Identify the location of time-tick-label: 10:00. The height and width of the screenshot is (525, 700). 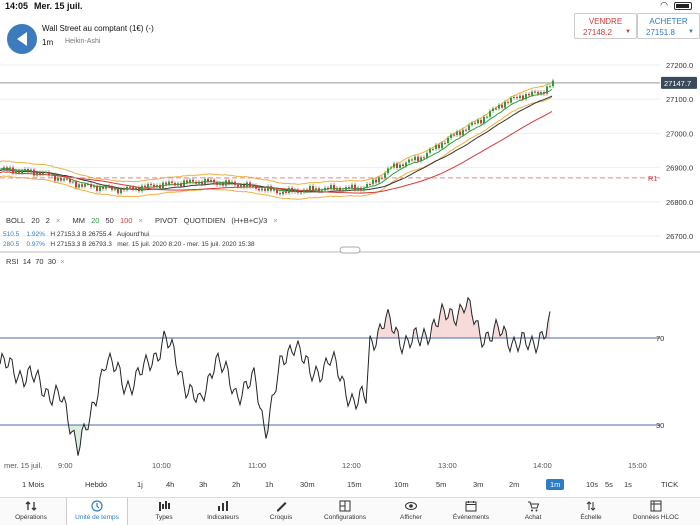
(161, 465).